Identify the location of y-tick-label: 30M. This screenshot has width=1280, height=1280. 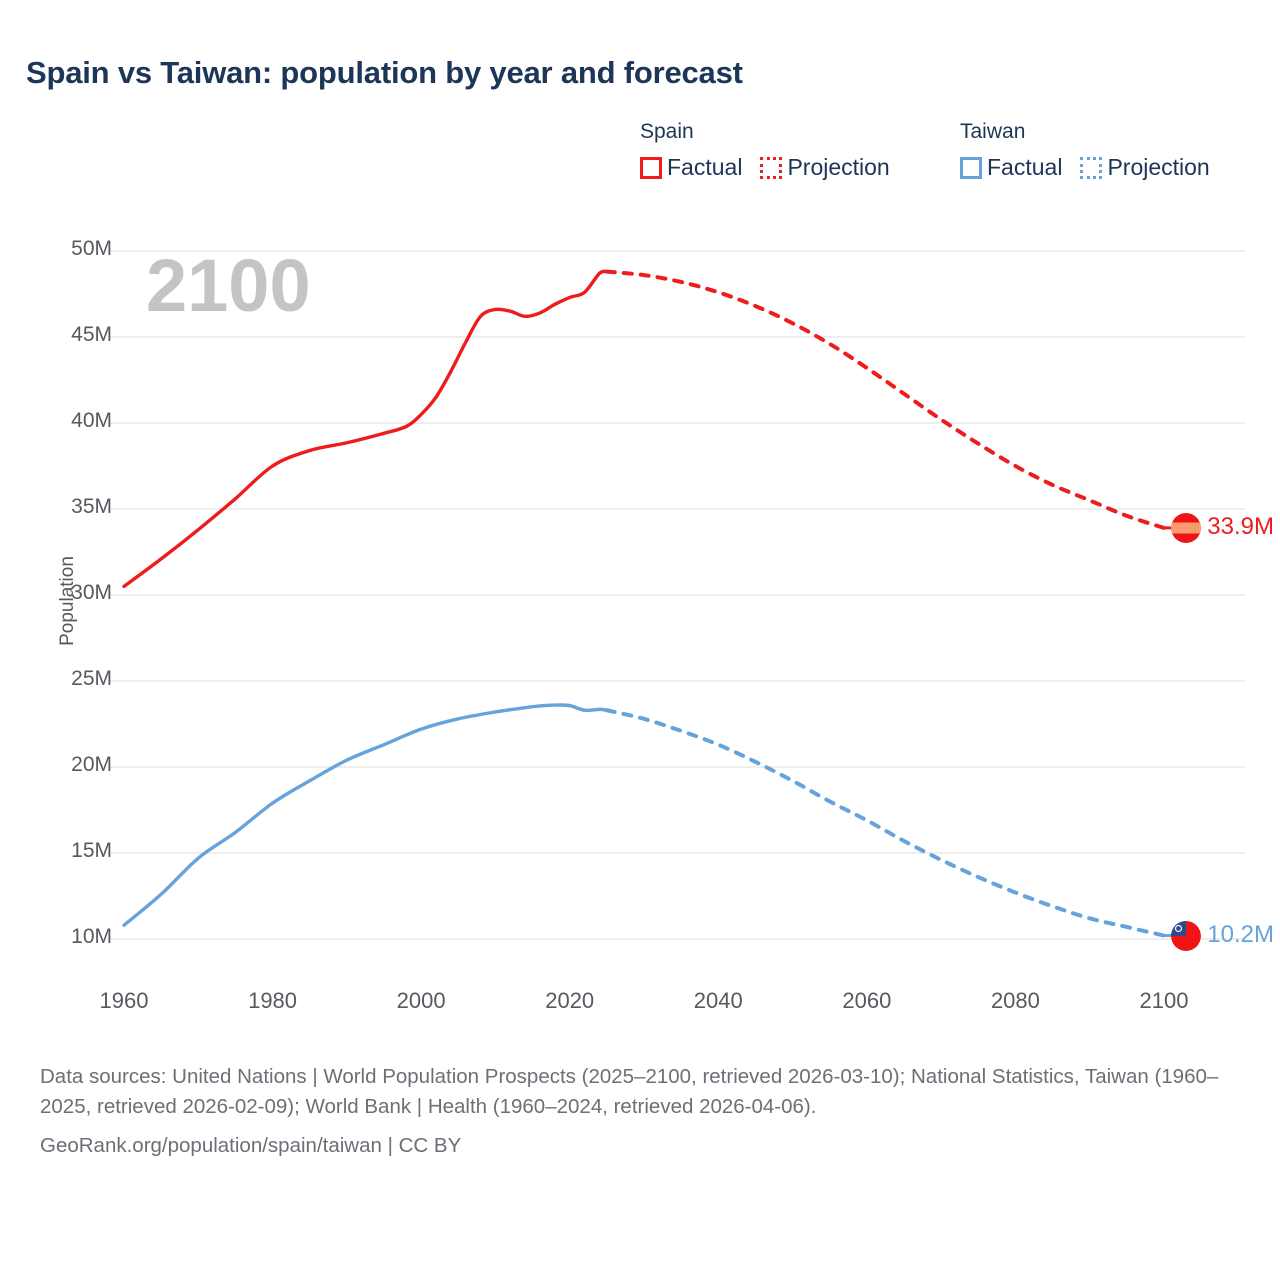
(91, 592).